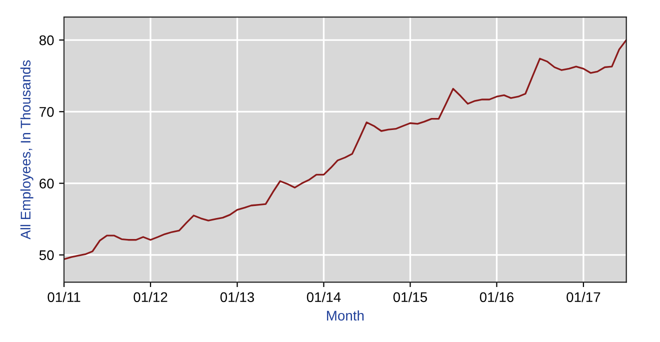 This screenshot has width=660, height=342. What do you see at coordinates (47, 111) in the screenshot?
I see `y-tick-label: 70` at bounding box center [47, 111].